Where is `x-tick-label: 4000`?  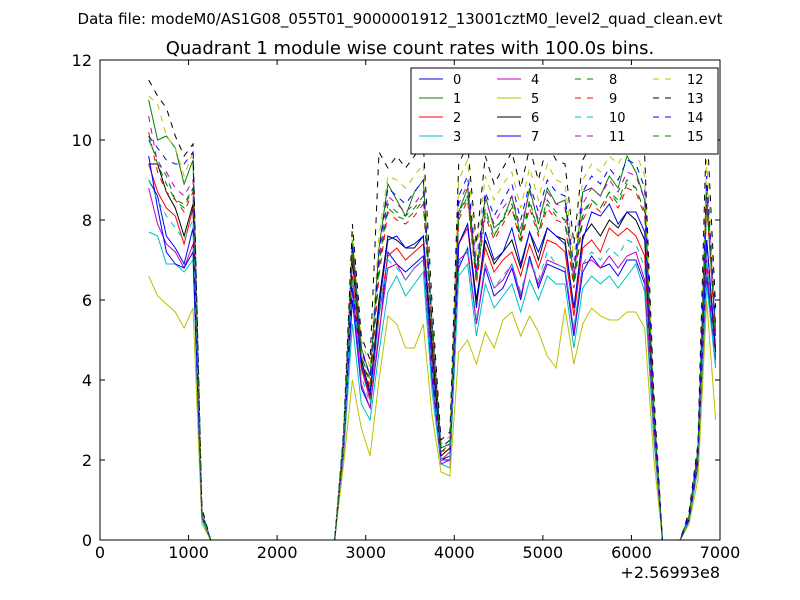
x-tick-label: 4000 is located at coordinates (454, 552).